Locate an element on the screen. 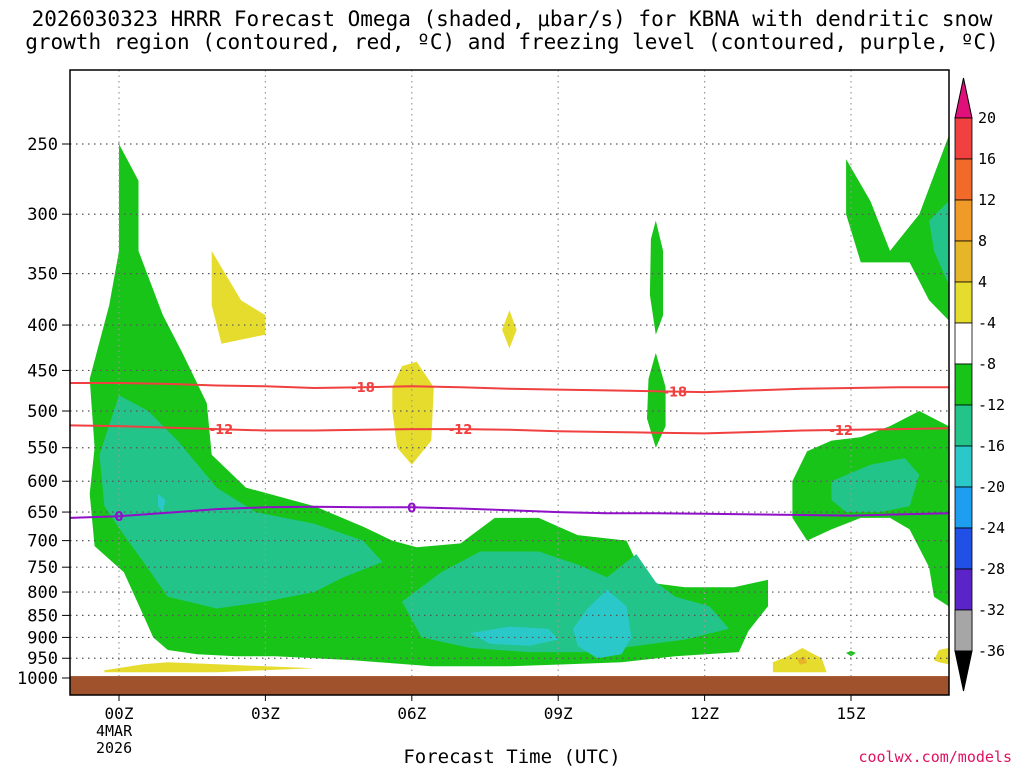  colorbar-label: -4 is located at coordinates (987, 323).